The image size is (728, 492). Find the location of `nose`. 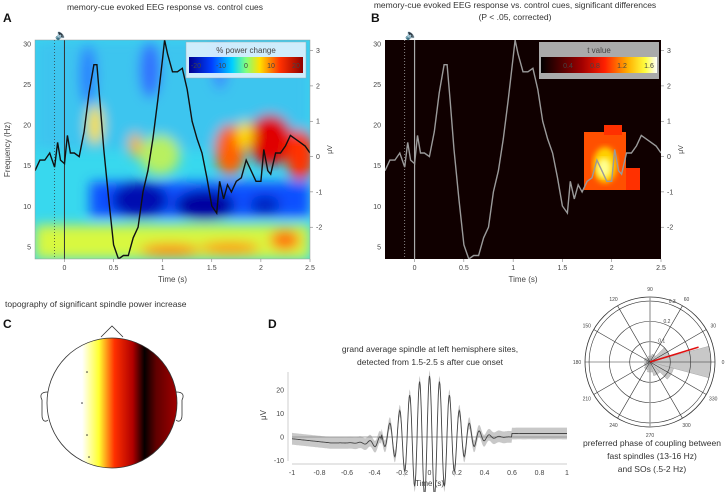

nose is located at coordinates (112, 331).